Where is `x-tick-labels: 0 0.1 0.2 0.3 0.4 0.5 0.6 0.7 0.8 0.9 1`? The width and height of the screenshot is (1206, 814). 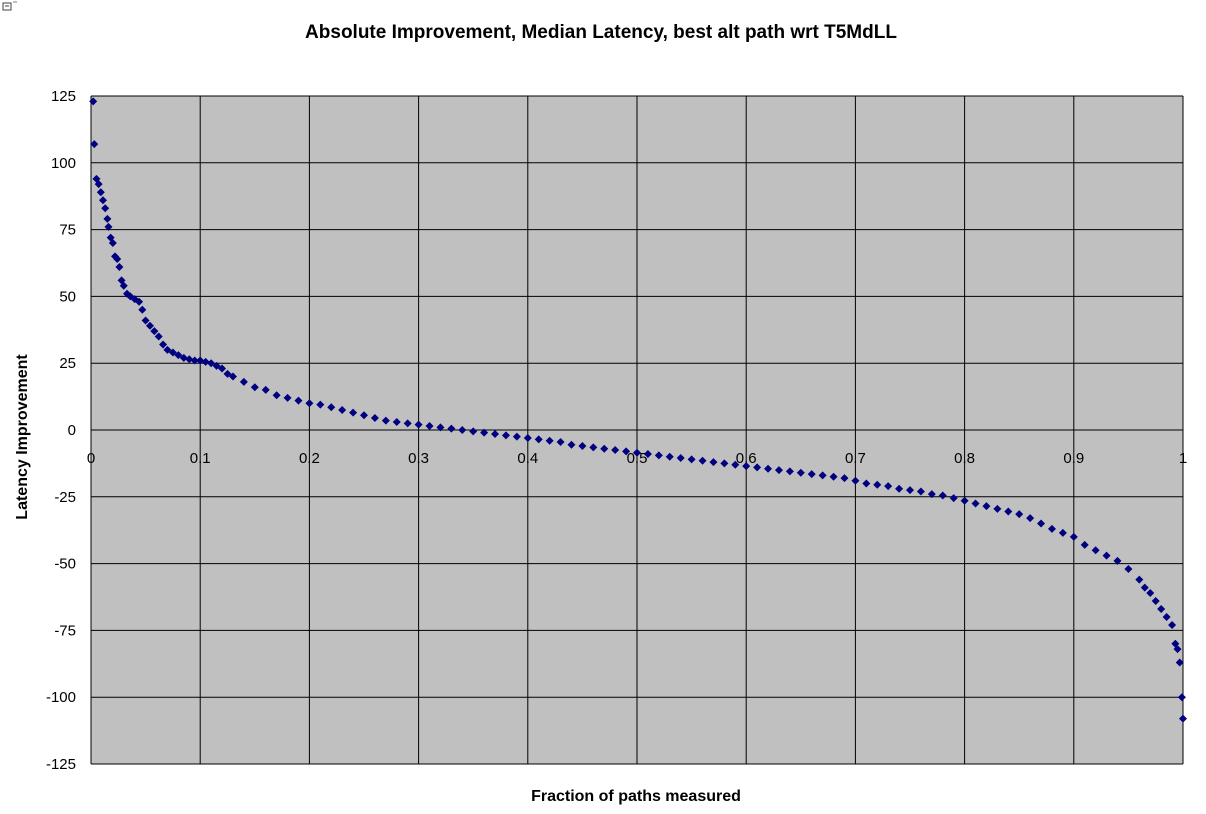 x-tick-labels: 0 0.1 0.2 0.3 0.4 0.5 0.6 0.7 0.8 0.9 1 is located at coordinates (637, 458).